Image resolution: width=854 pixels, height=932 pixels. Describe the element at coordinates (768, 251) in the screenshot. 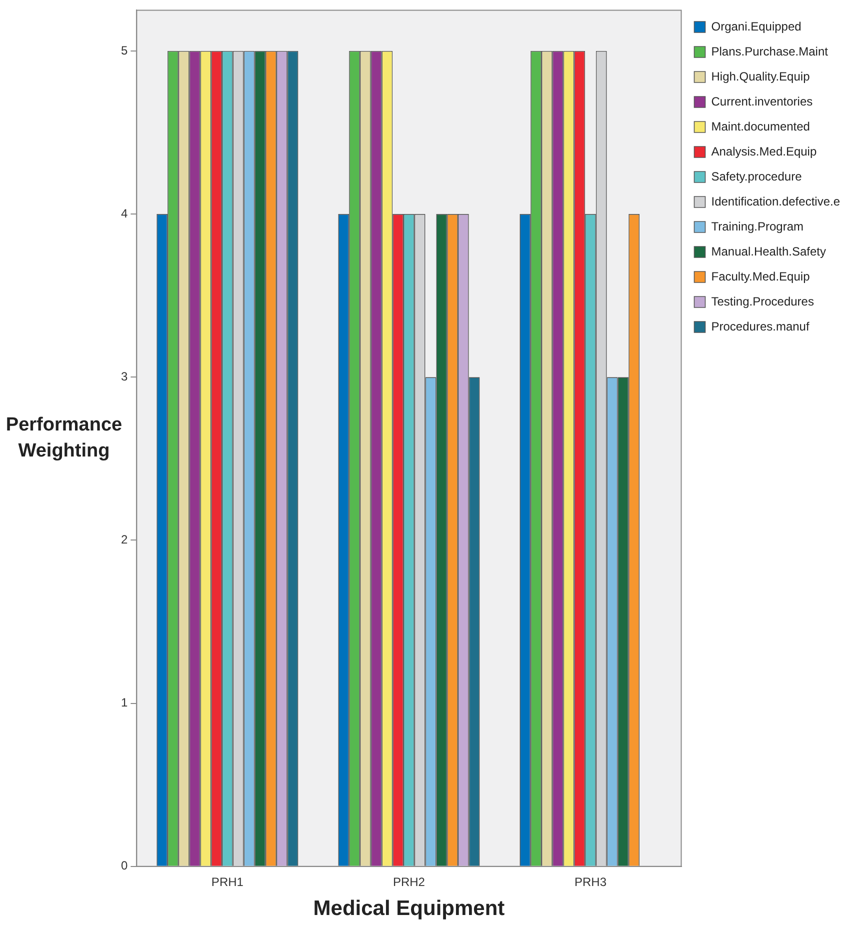

I see `legend-label: Manual.Health.Safety` at that location.